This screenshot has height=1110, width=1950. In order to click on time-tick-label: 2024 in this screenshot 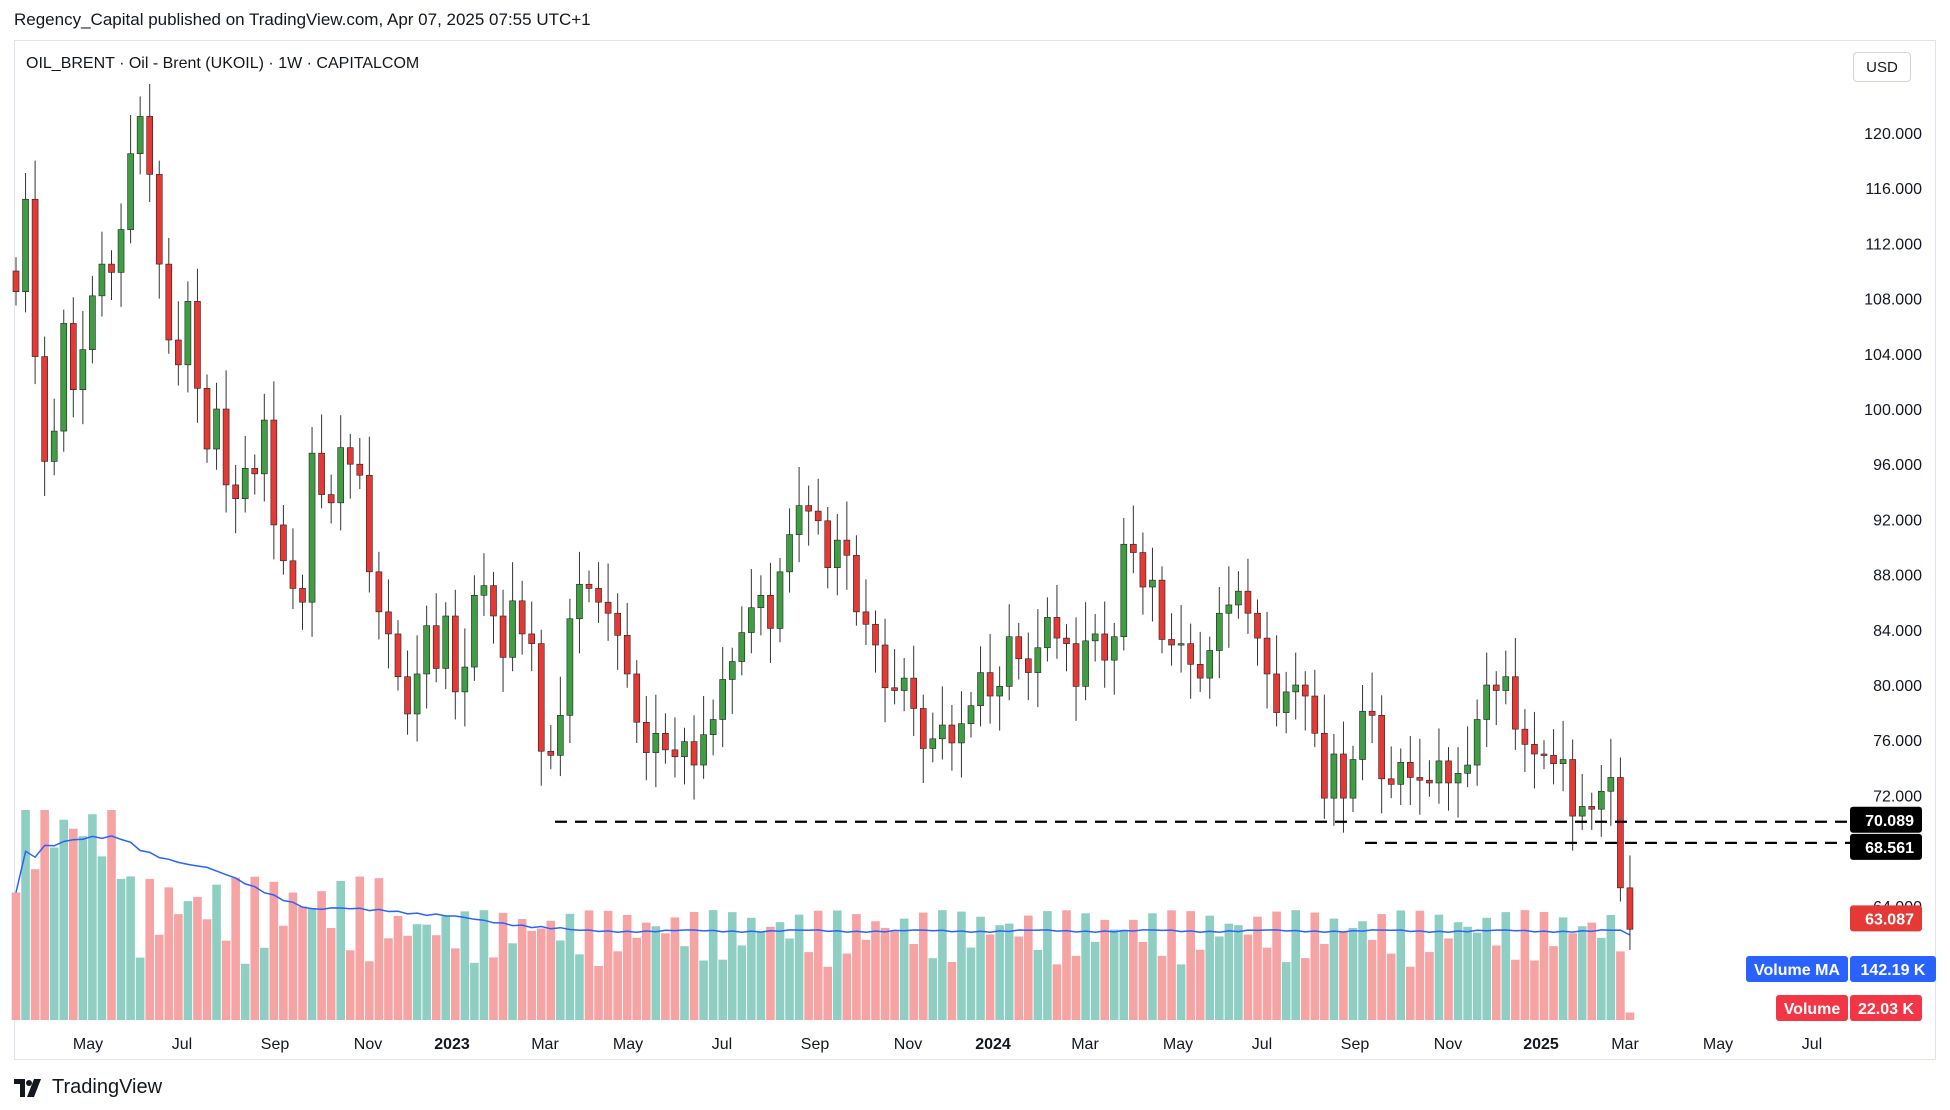, I will do `click(993, 1044)`.